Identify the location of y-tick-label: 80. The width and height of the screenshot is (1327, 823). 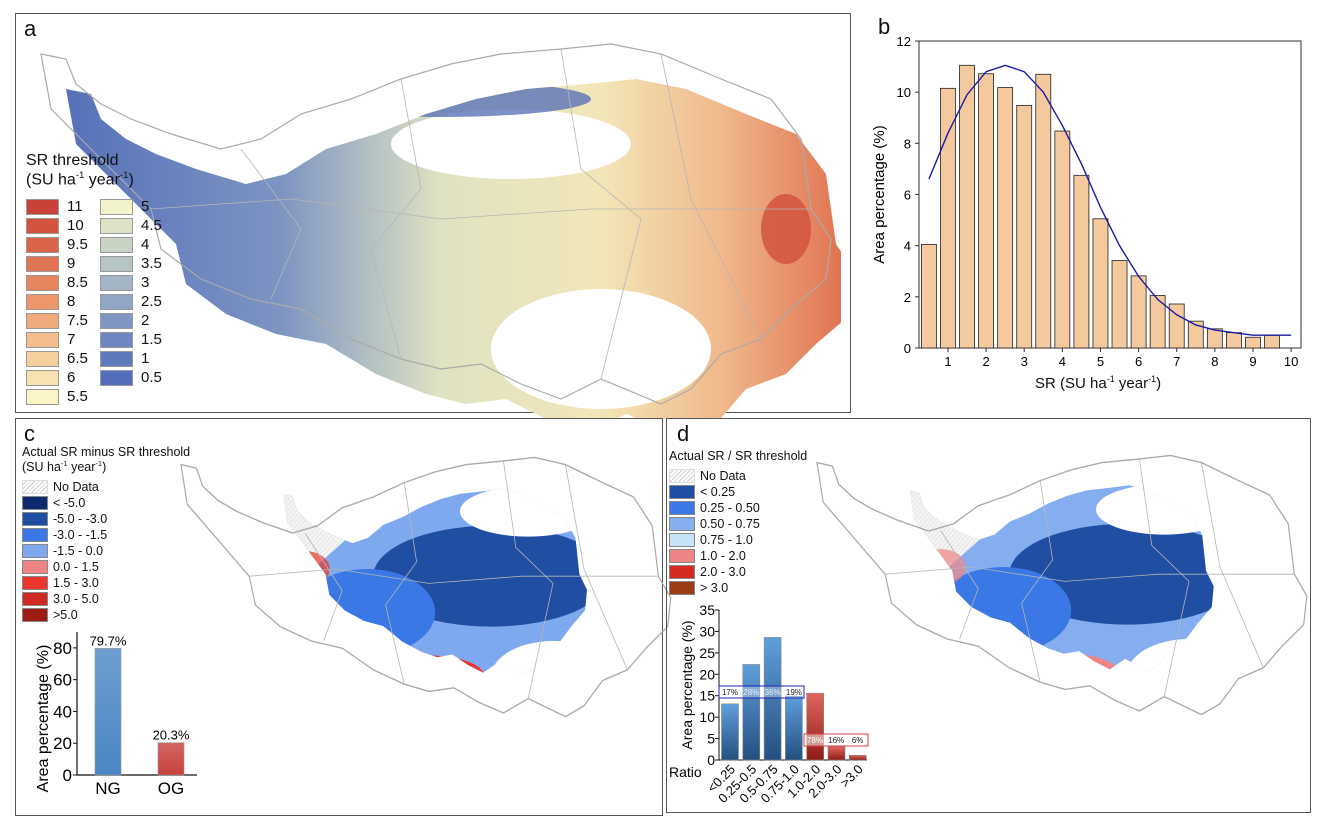
(62, 648).